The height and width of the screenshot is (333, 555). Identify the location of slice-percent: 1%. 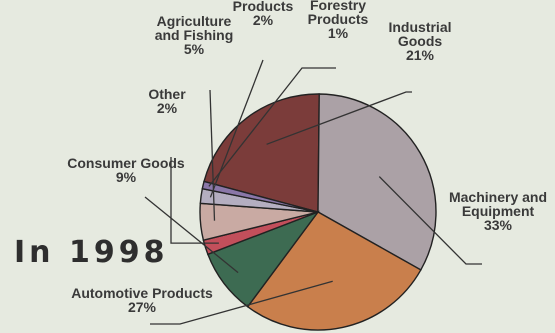
(338, 33).